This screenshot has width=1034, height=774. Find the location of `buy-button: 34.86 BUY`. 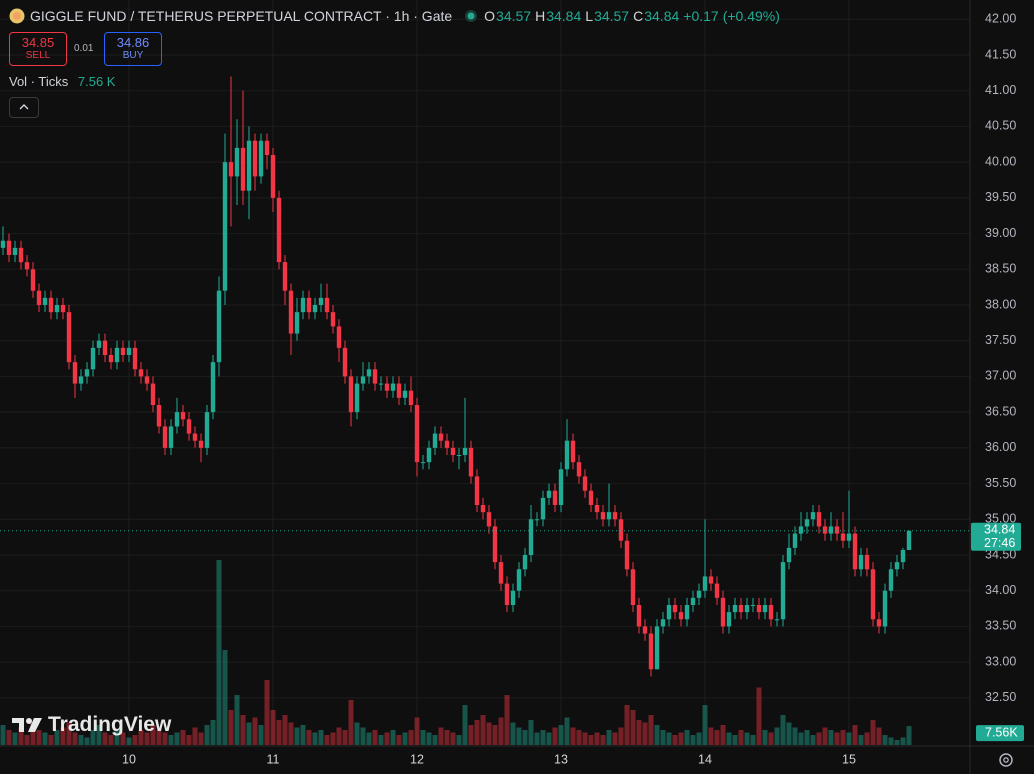

buy-button: 34.86 BUY is located at coordinates (133, 49).